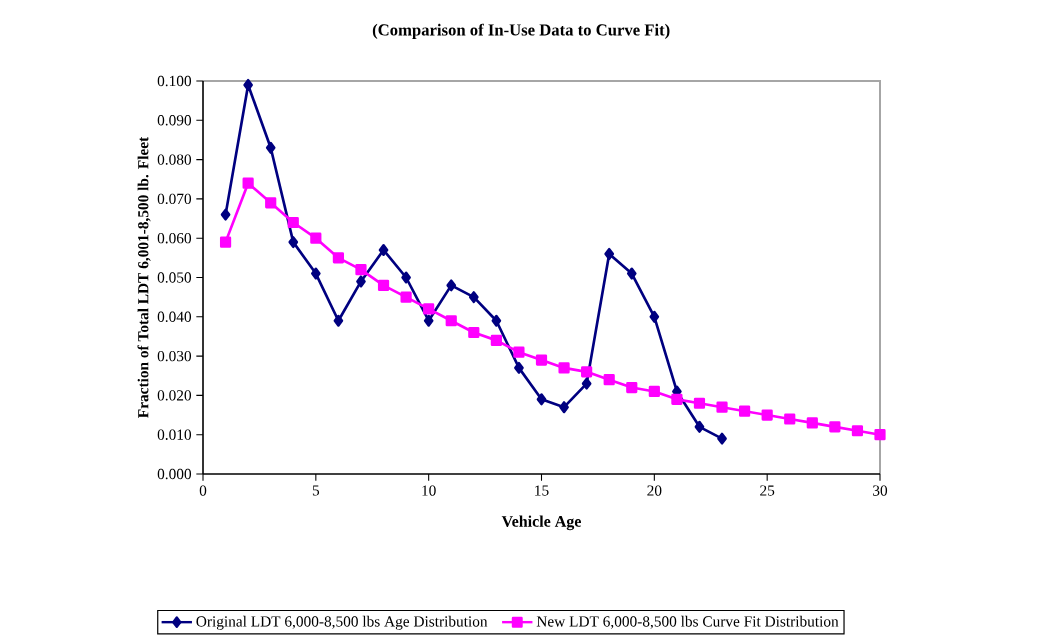  What do you see at coordinates (342, 622) in the screenshot?
I see `legend-label: Original LDT 6,000-8,500 lbs Age Distribution` at bounding box center [342, 622].